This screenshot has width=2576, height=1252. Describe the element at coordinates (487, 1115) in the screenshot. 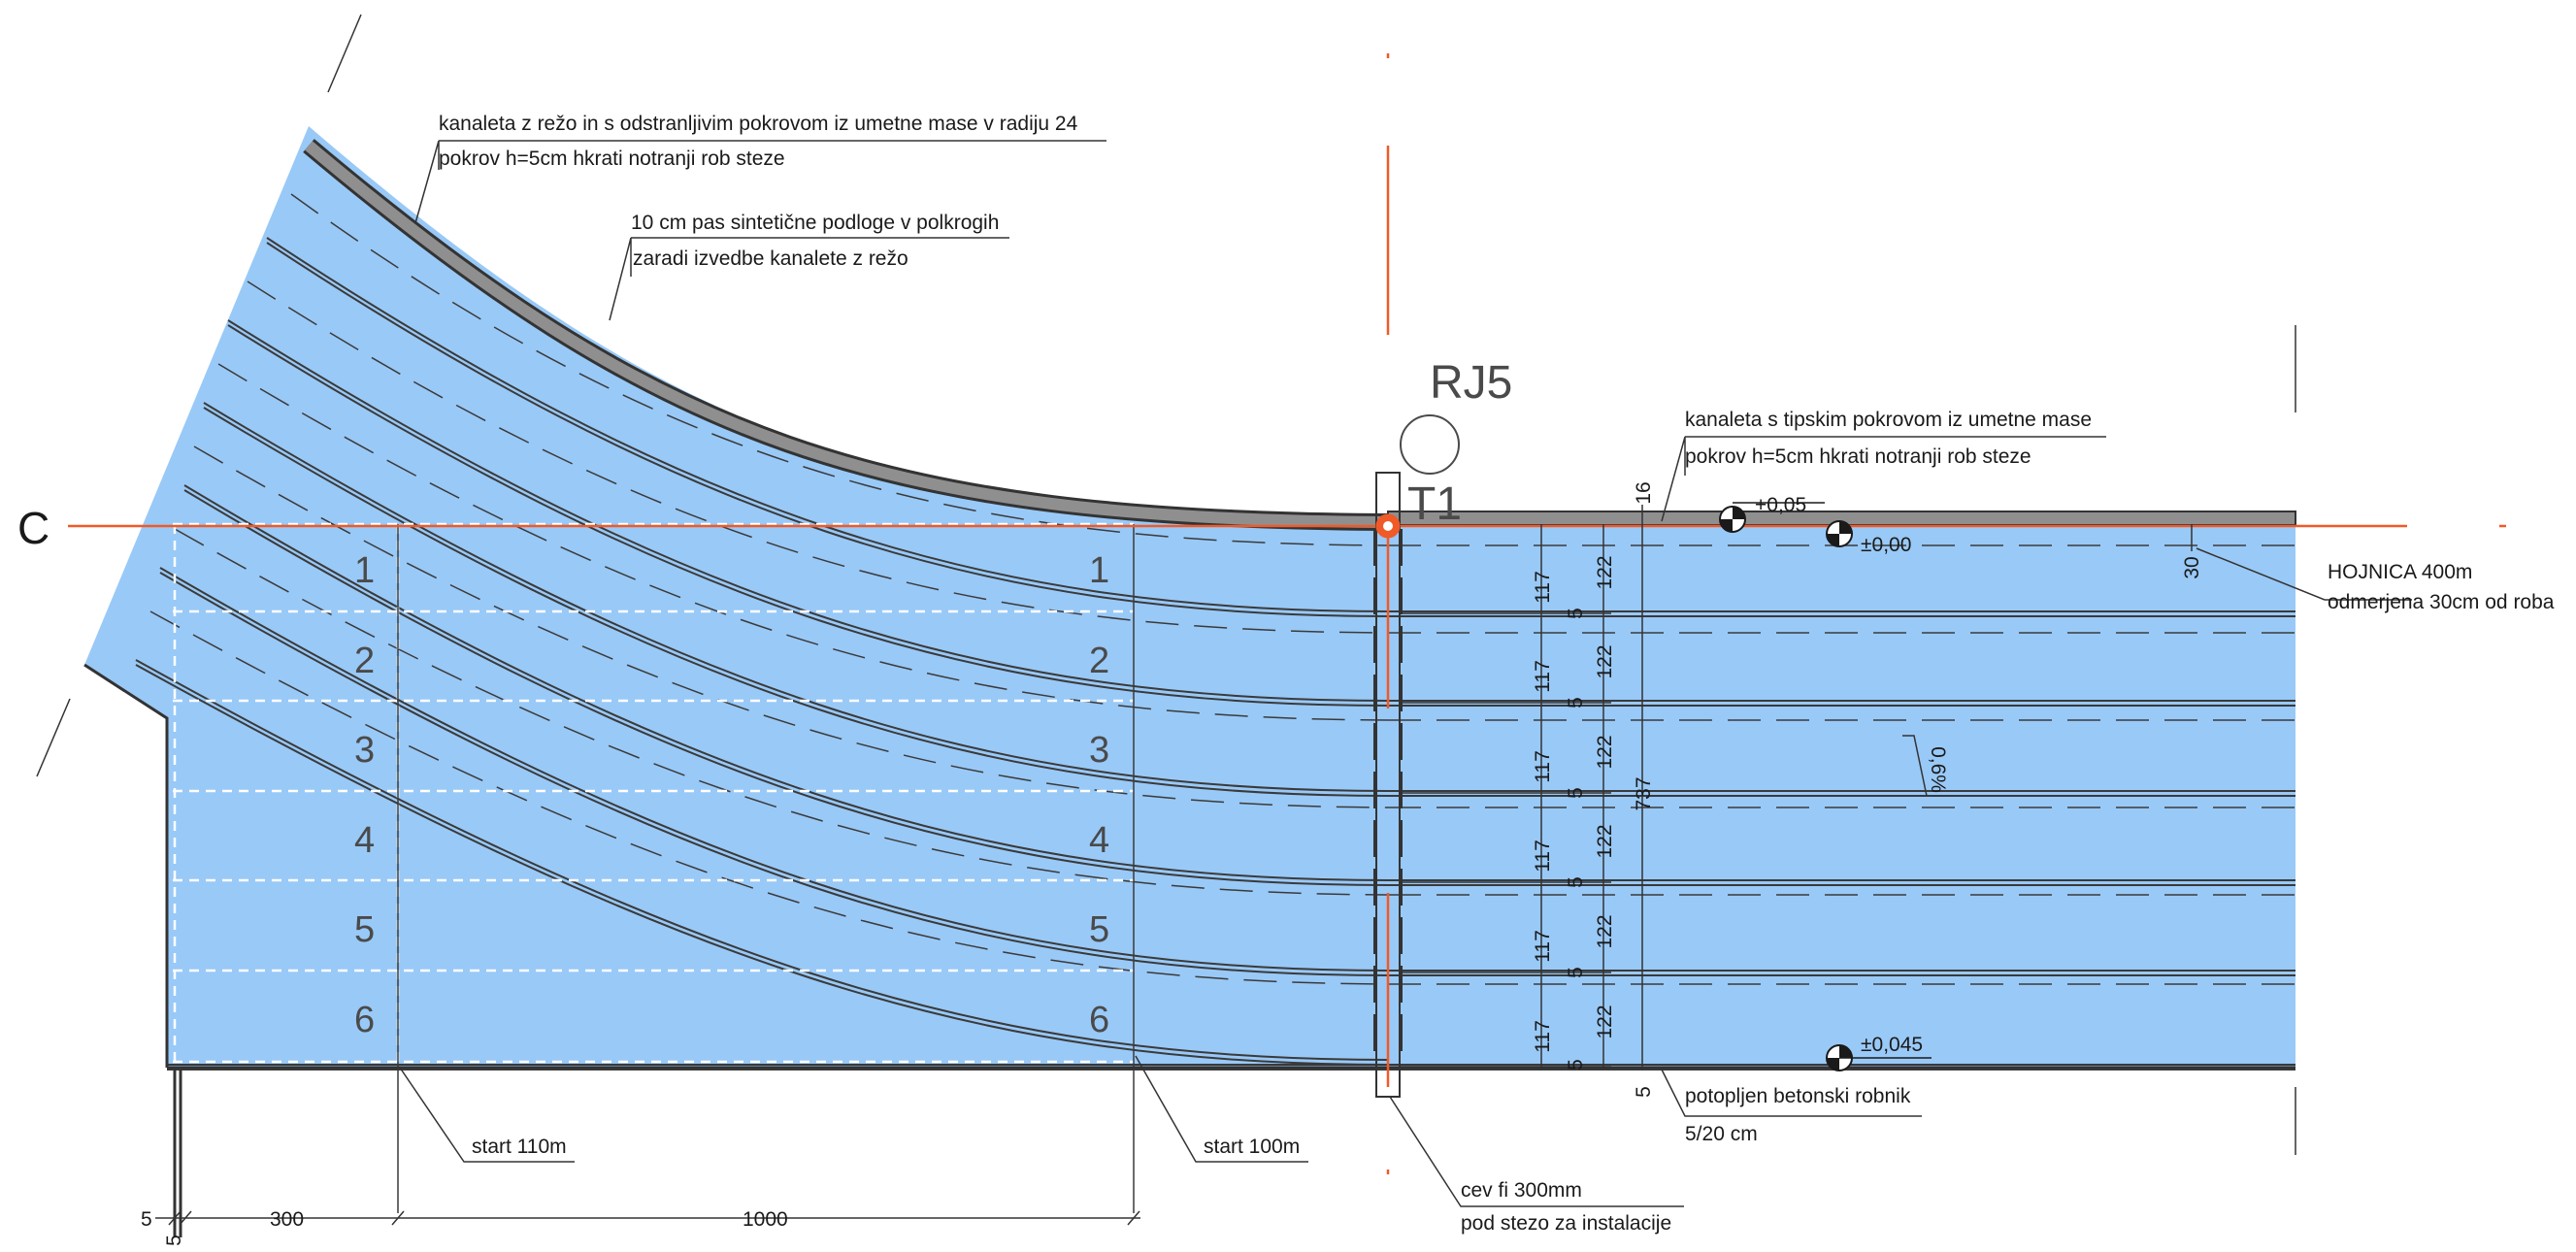

I see `start110-leader` at that location.